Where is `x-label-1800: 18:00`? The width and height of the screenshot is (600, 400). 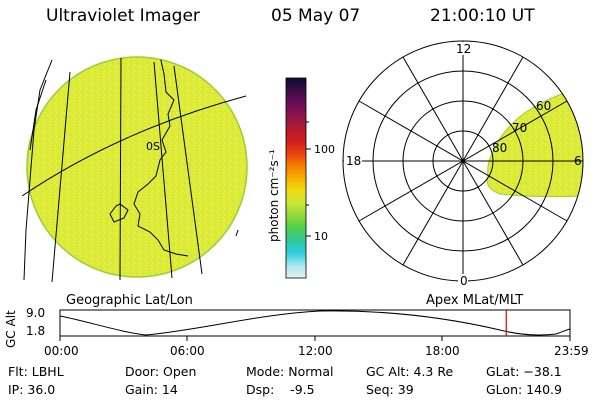 x-label-1800: 18:00 is located at coordinates (442, 351).